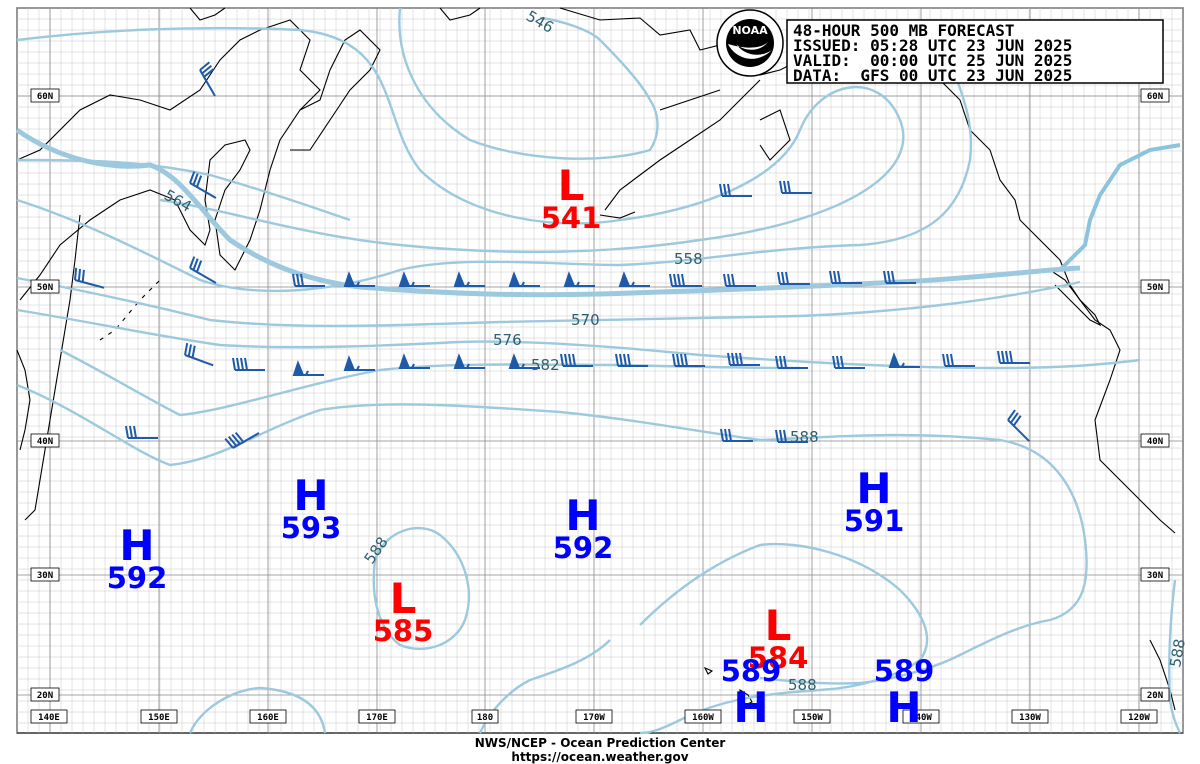  Describe the element at coordinates (159, 716) in the screenshot. I see `lon-label: 150E` at that location.